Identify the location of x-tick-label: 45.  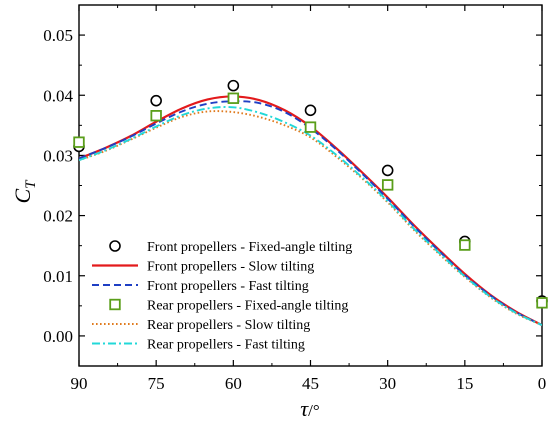
(310, 383).